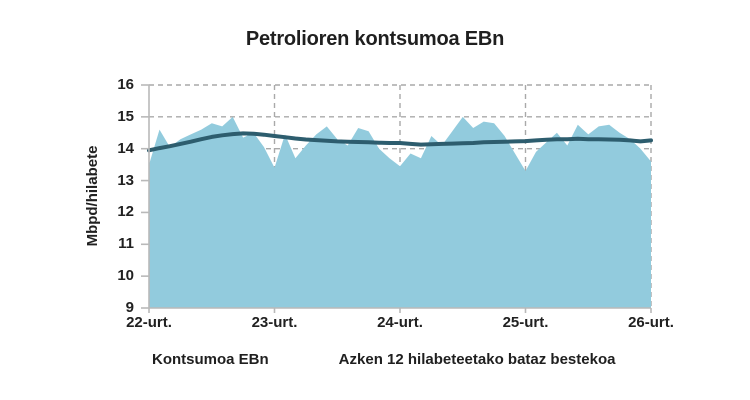 The width and height of the screenshot is (750, 400). Describe the element at coordinates (400, 322) in the screenshot. I see `x-tick-label: 24-urt.` at that location.